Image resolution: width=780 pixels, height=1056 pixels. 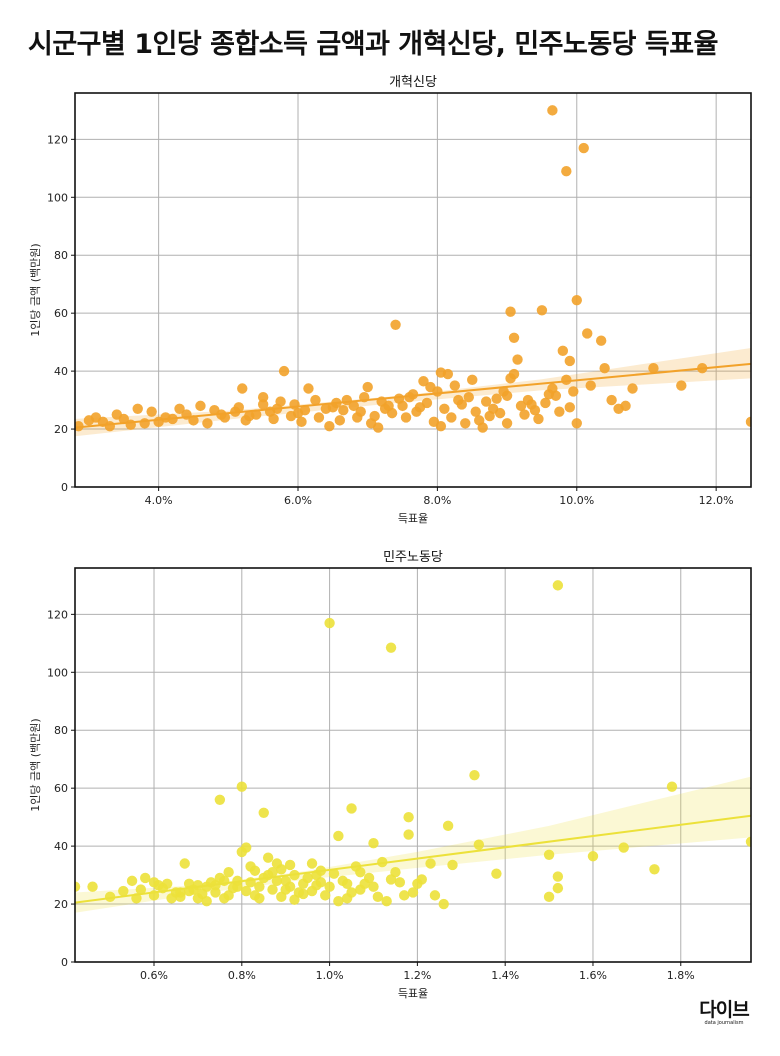 I want to click on x-tick-label: 1.6%, so click(x=593, y=975).